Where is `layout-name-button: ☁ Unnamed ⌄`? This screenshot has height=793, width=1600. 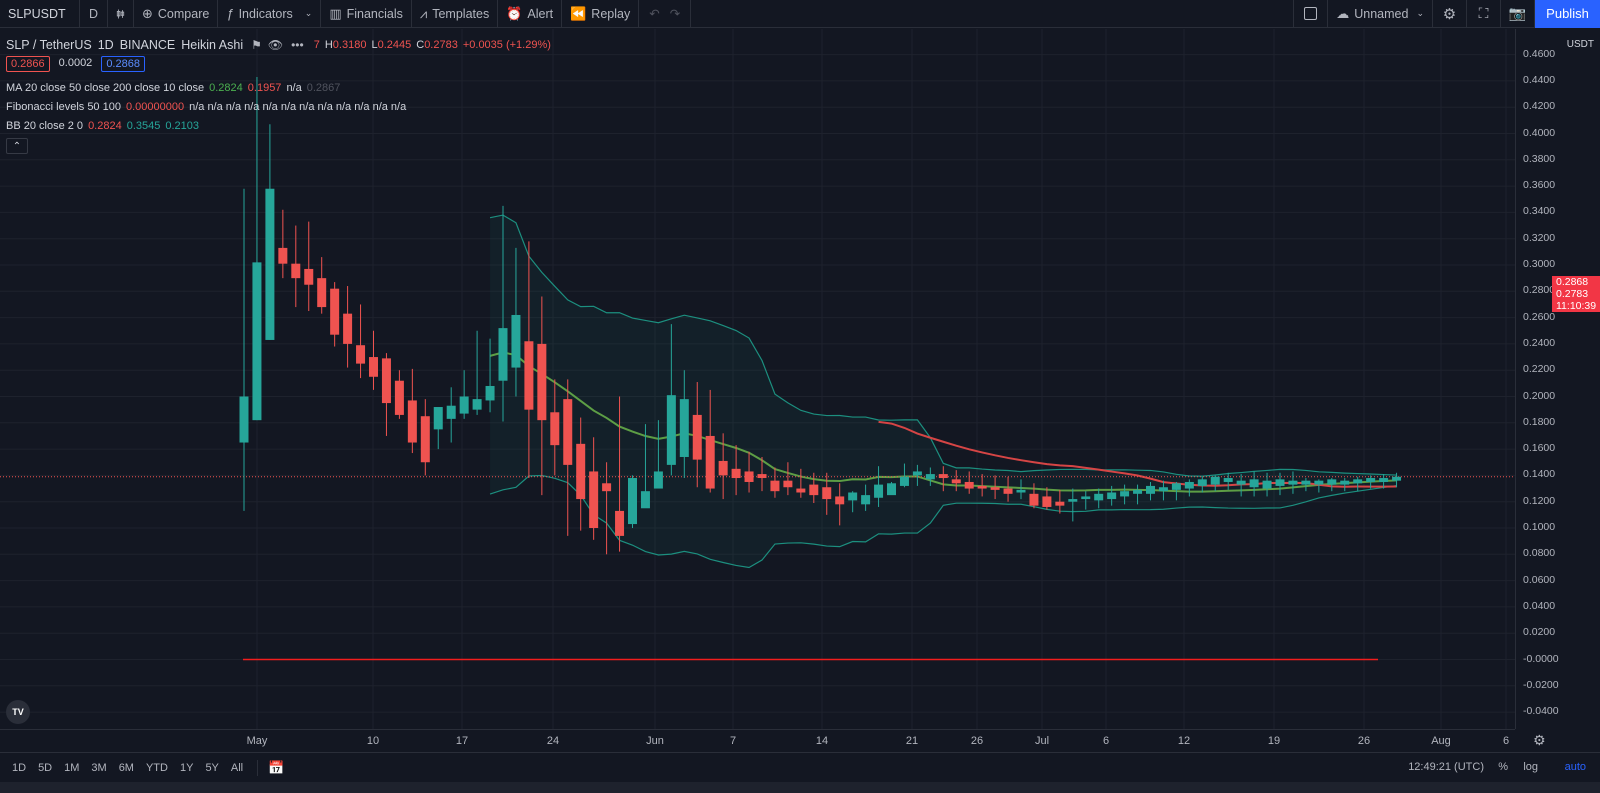
layout-name-button: ☁ Unnamed ⌄ is located at coordinates (1380, 14).